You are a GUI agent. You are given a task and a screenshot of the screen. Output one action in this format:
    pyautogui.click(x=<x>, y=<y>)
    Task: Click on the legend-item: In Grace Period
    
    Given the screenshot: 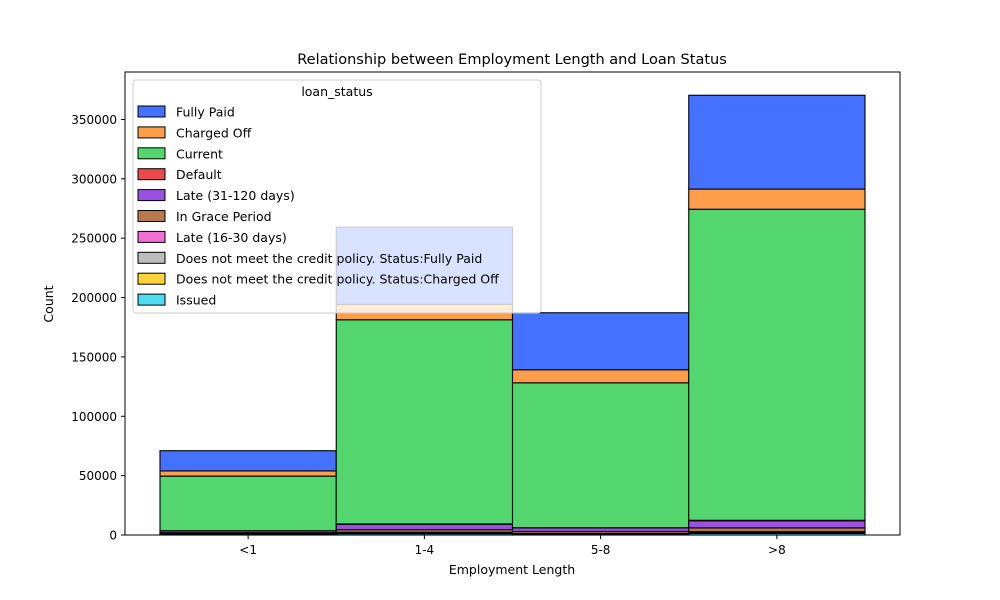 What is the action you would take?
    pyautogui.click(x=204, y=216)
    